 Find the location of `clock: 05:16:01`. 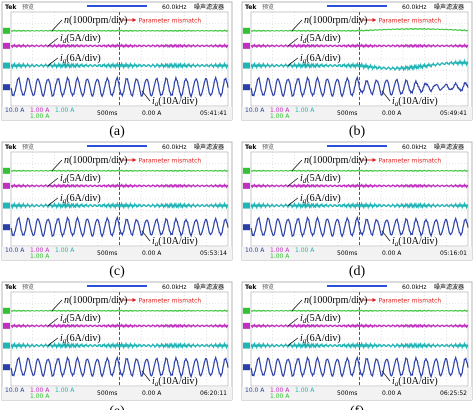

clock: 05:16:01 is located at coordinates (453, 253).